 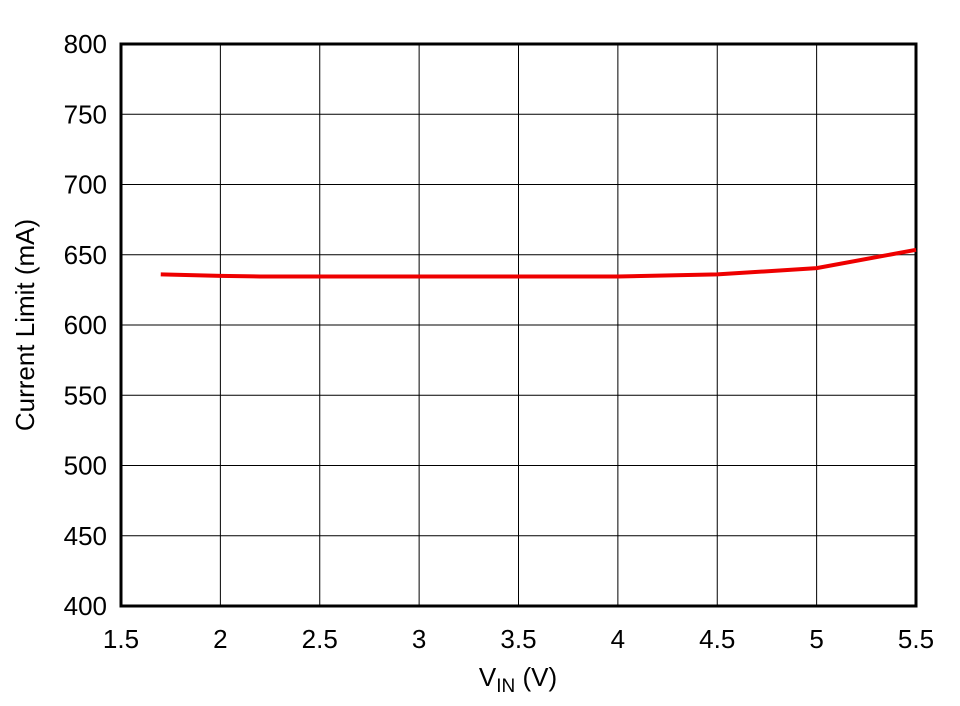 What do you see at coordinates (916, 639) in the screenshot?
I see `x-tick-label: 5.5` at bounding box center [916, 639].